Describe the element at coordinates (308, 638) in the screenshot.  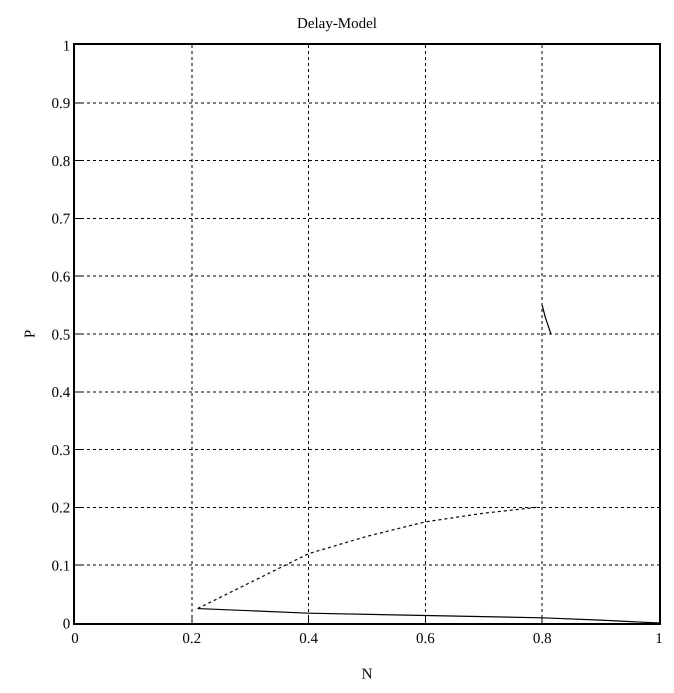
I see `x-tick-label: 0.4` at that location.